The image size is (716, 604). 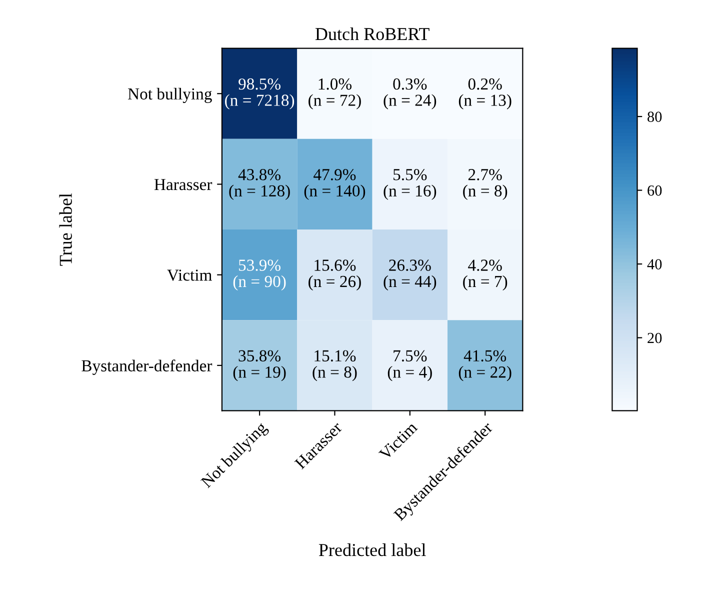 I want to click on y-tick-label: Not bullying, so click(x=170, y=95).